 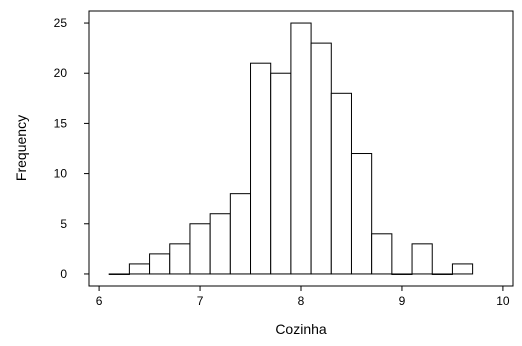 I want to click on x-tick-label: 10, so click(x=503, y=301).